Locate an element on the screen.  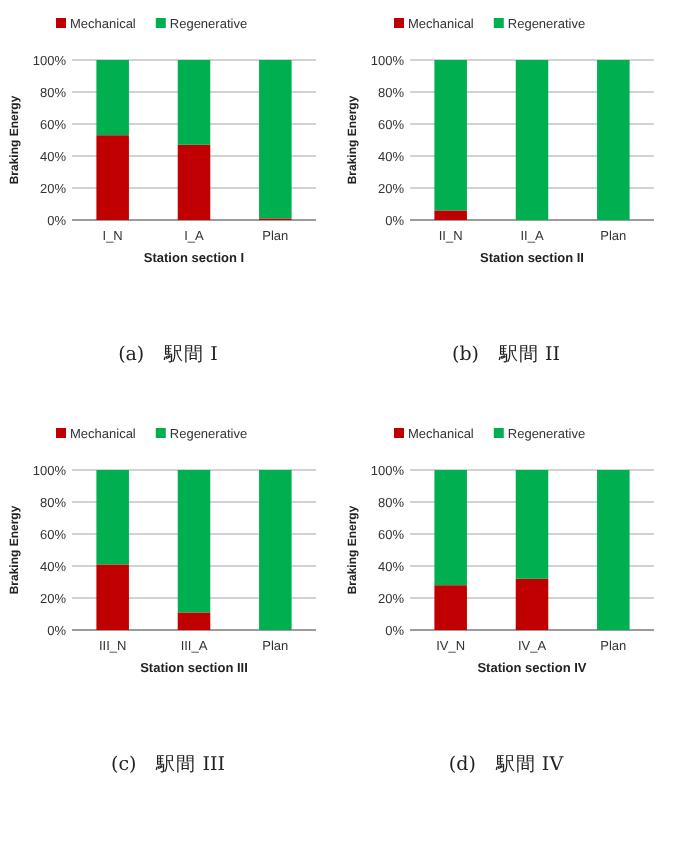
text: (c) 駅間 III is located at coordinates (168, 765).